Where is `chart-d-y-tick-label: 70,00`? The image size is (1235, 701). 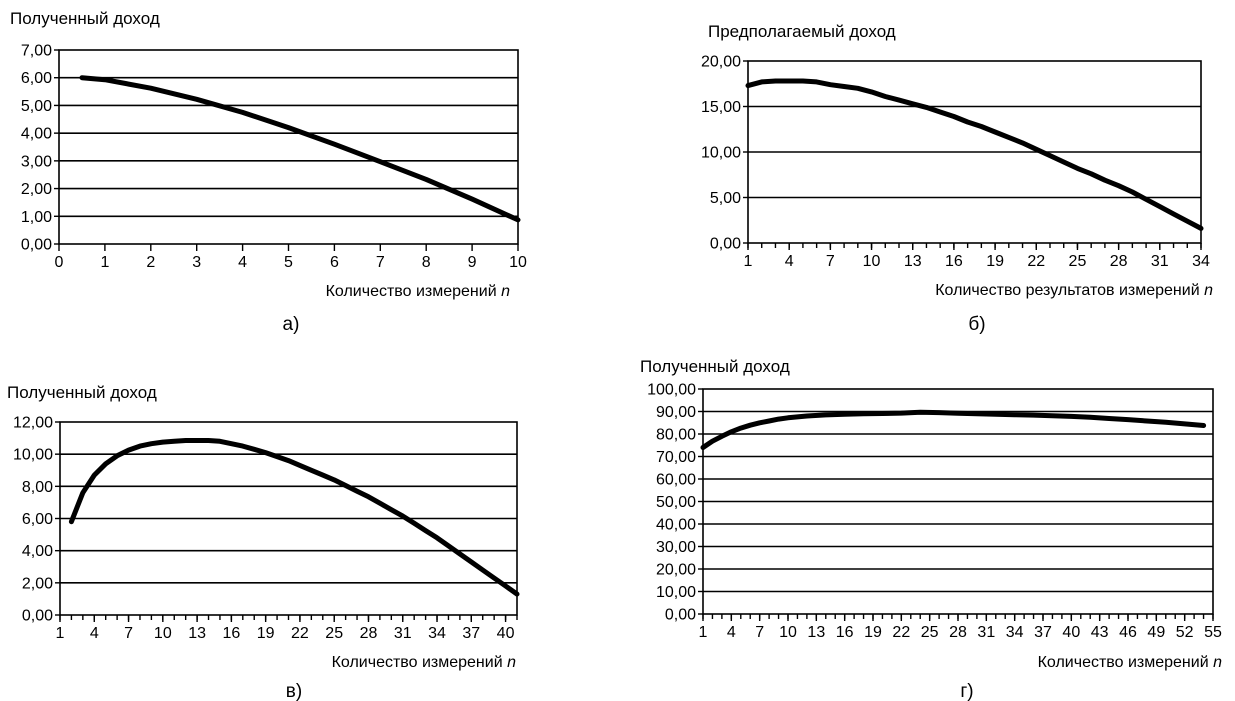
chart-d-y-tick-label: 70,00 is located at coordinates (676, 457).